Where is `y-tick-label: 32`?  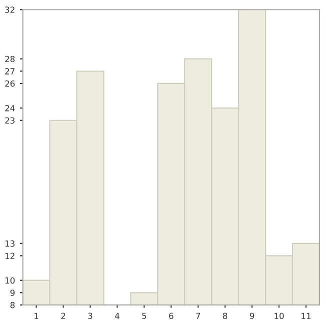 y-tick-label: 32 is located at coordinates (9, 9).